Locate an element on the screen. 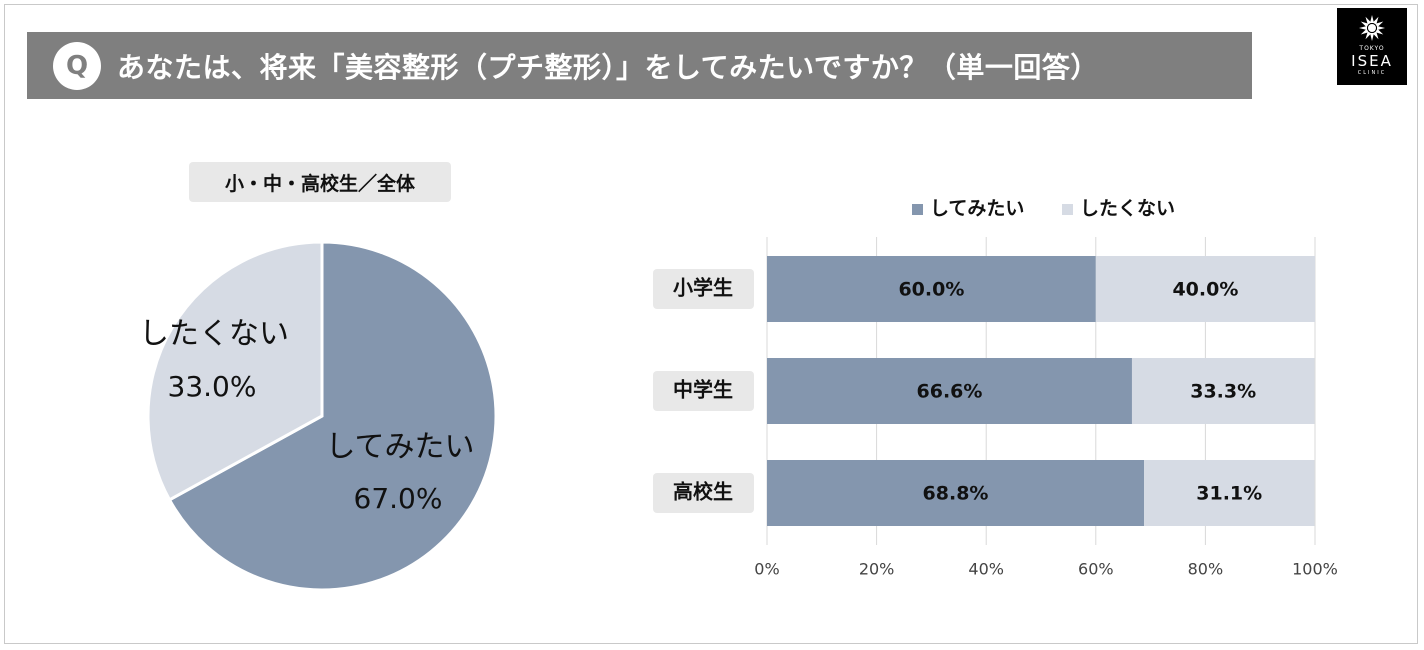 This screenshot has width=1424, height=650. logo-tokyo-text: TOKYO is located at coordinates (1372, 48).